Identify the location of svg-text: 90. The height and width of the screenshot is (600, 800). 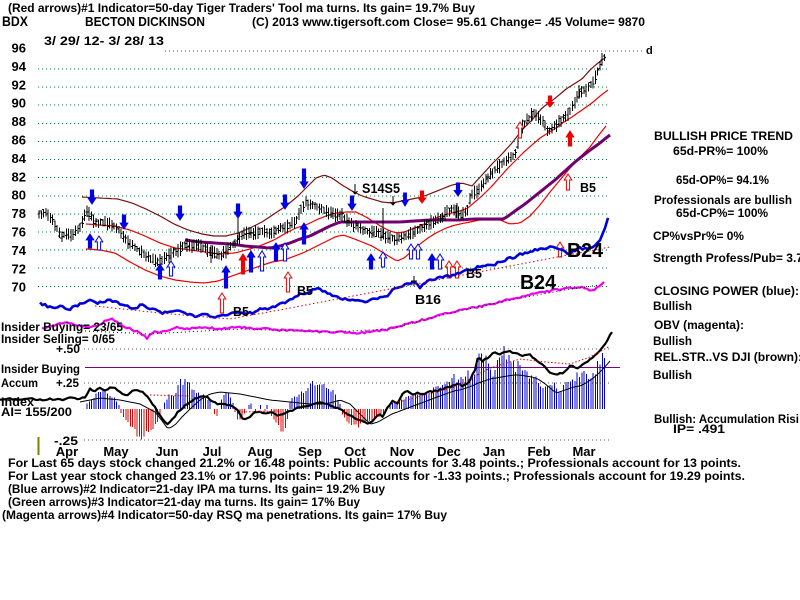
(19, 103).